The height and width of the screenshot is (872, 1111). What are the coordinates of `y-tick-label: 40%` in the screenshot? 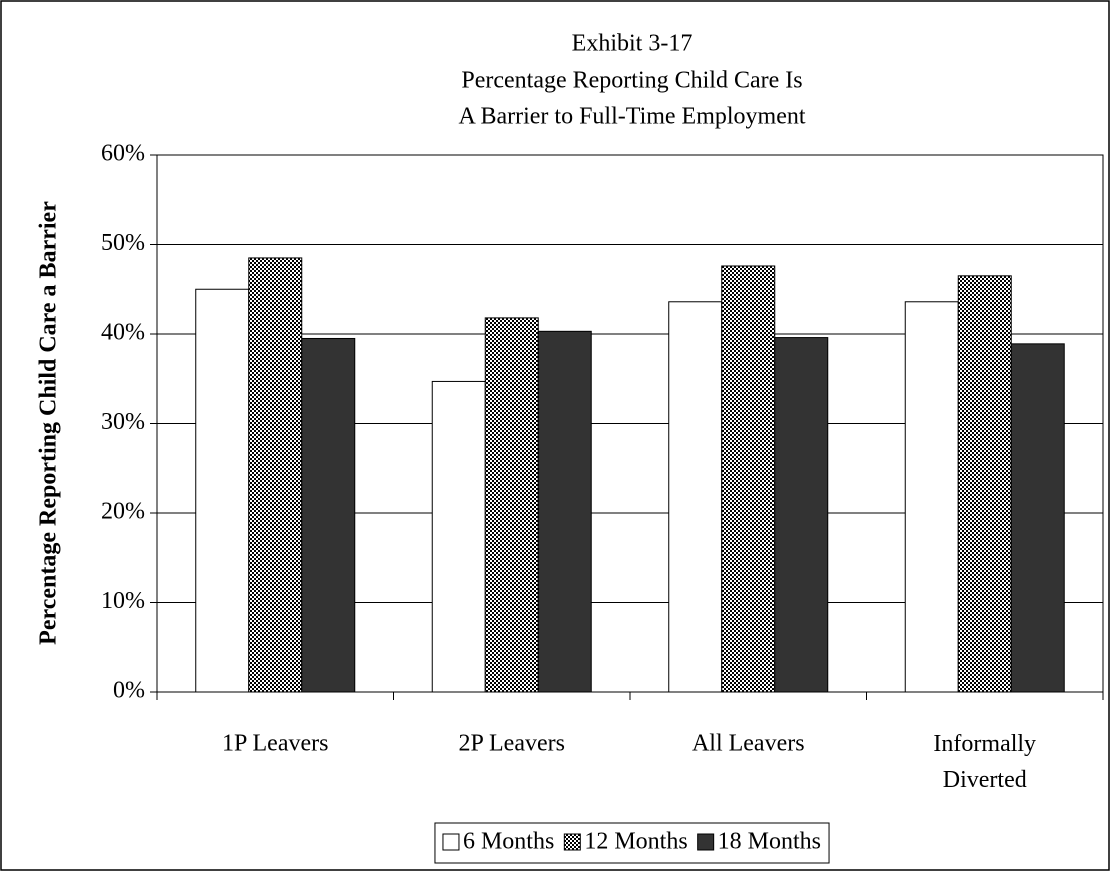 It's located at (123, 333).